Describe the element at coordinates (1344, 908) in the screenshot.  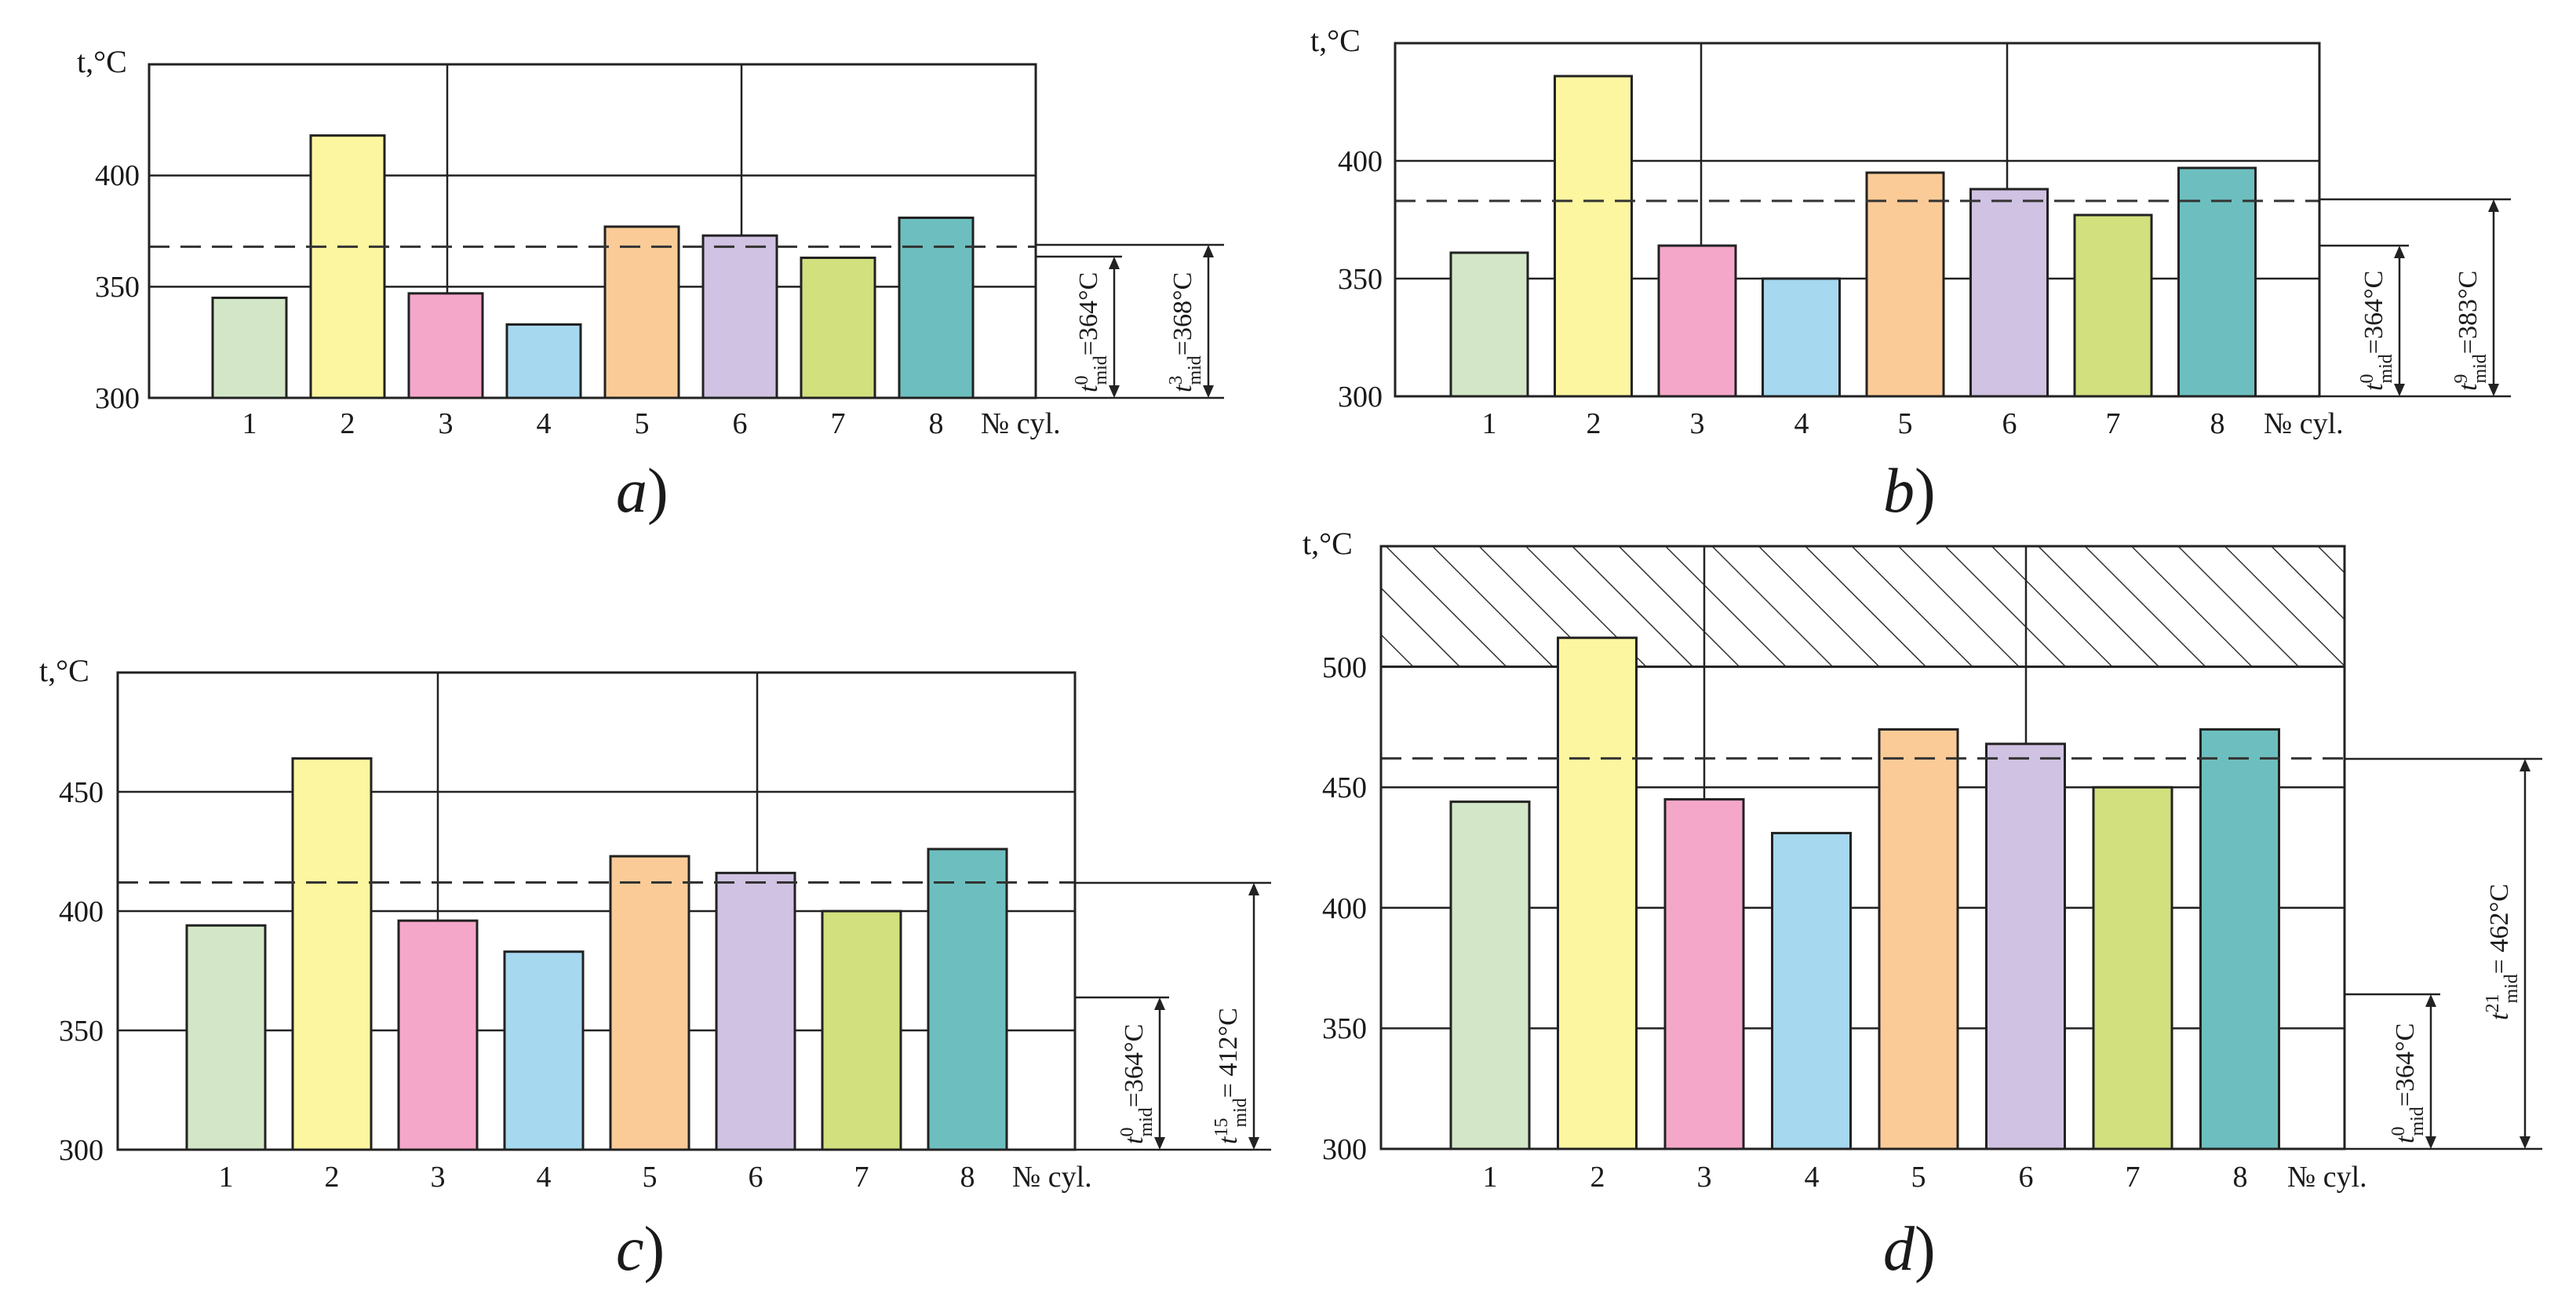
I see `panel-d-ytick-label: 400` at that location.